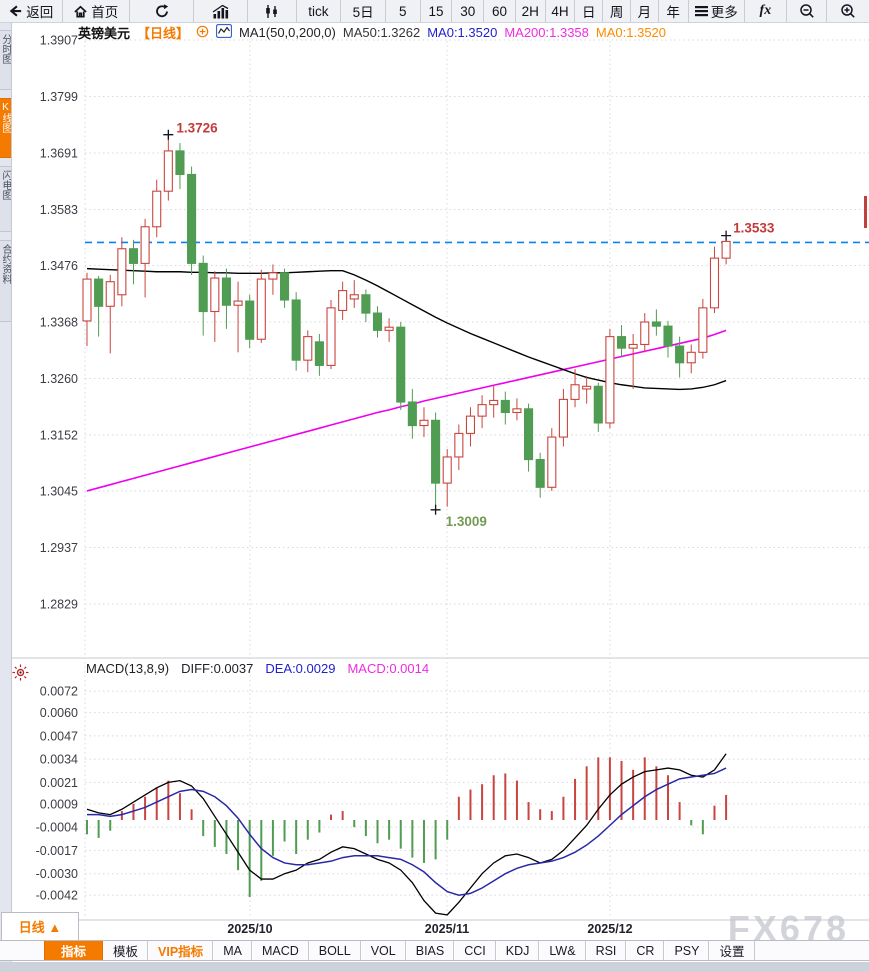  I want to click on sidebar-item-lightning-chart: 闪电图, so click(5, 199).